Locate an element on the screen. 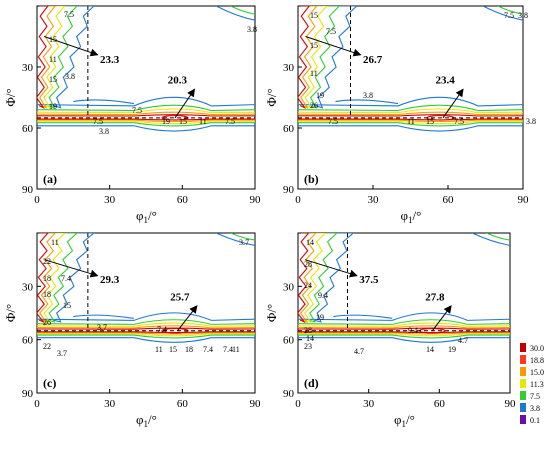 The width and height of the screenshot is (550, 455). panel-label: (d) is located at coordinates (311, 383).